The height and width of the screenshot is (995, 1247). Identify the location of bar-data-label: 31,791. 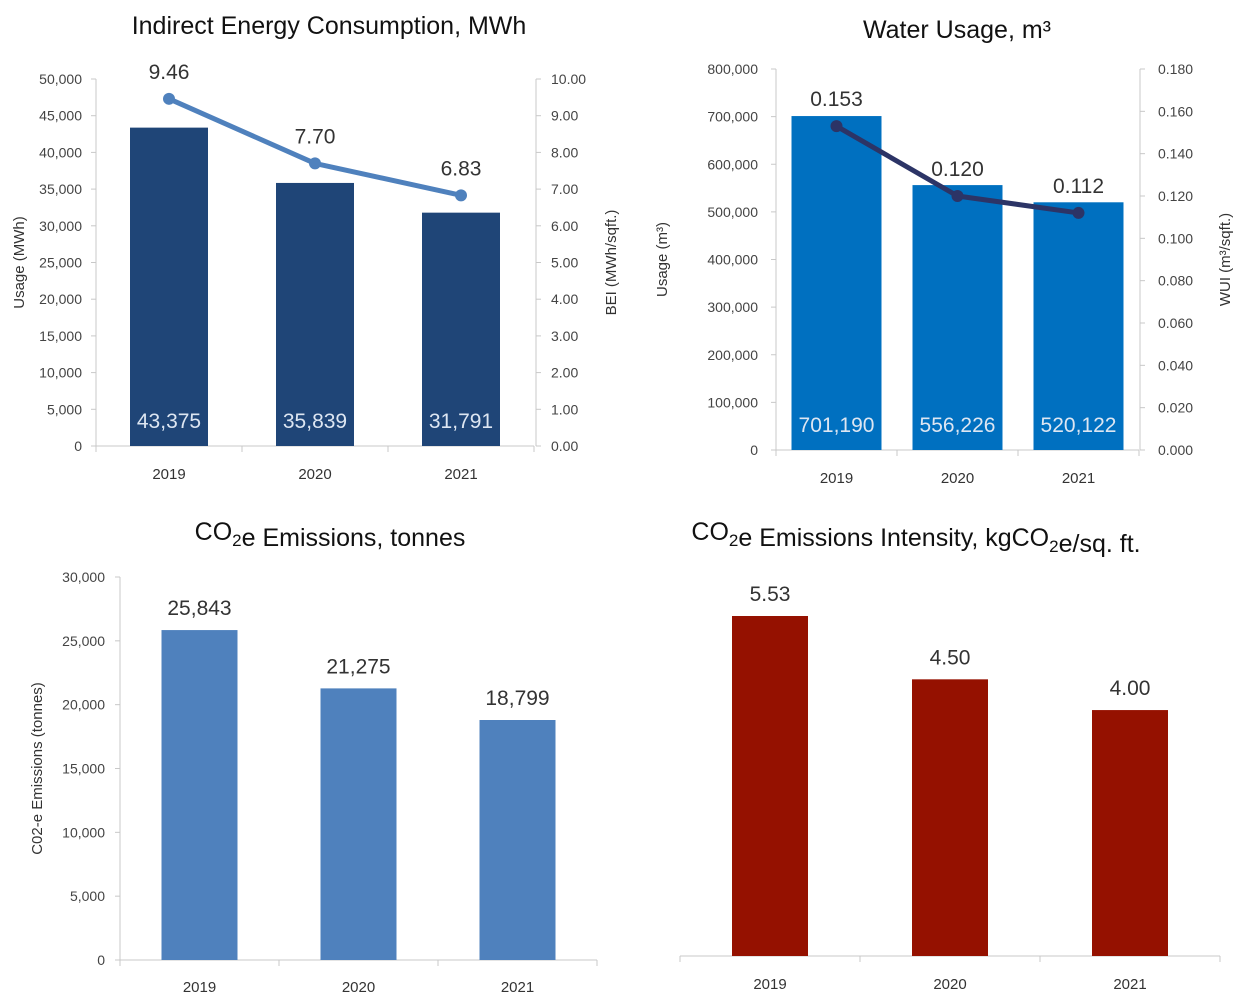
(461, 421).